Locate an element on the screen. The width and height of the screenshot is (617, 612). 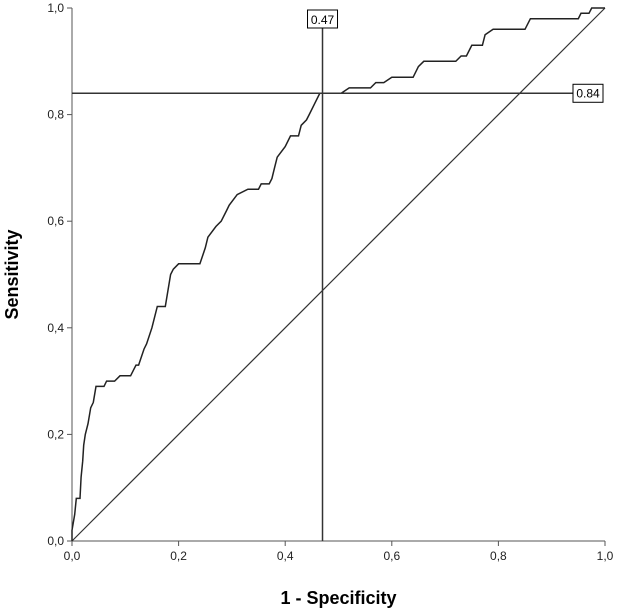
y-tick-label: 0,6 is located at coordinates (55, 221).